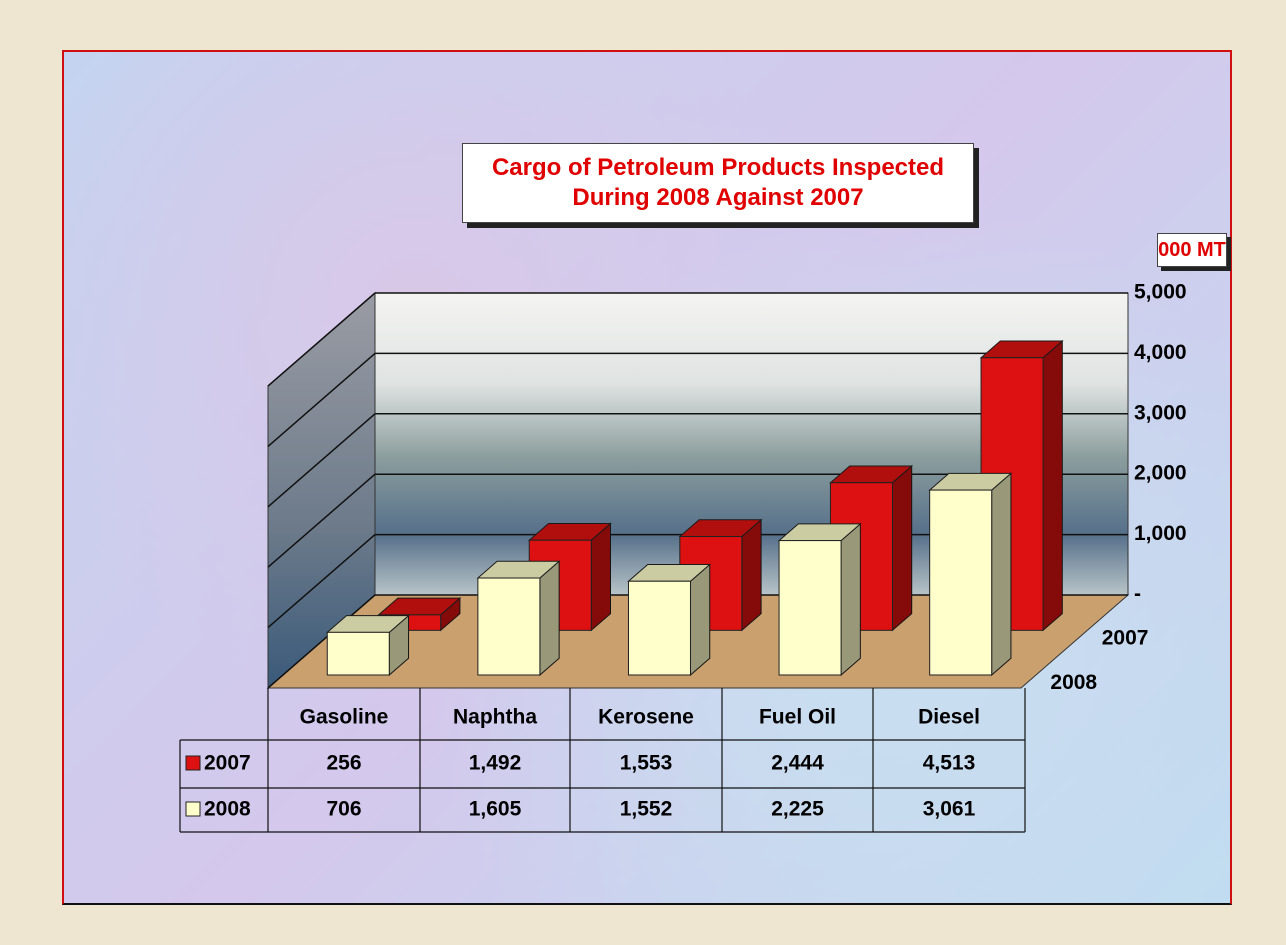 Image resolution: width=1286 pixels, height=945 pixels. What do you see at coordinates (949, 809) in the screenshot?
I see `table-value: 3,061` at bounding box center [949, 809].